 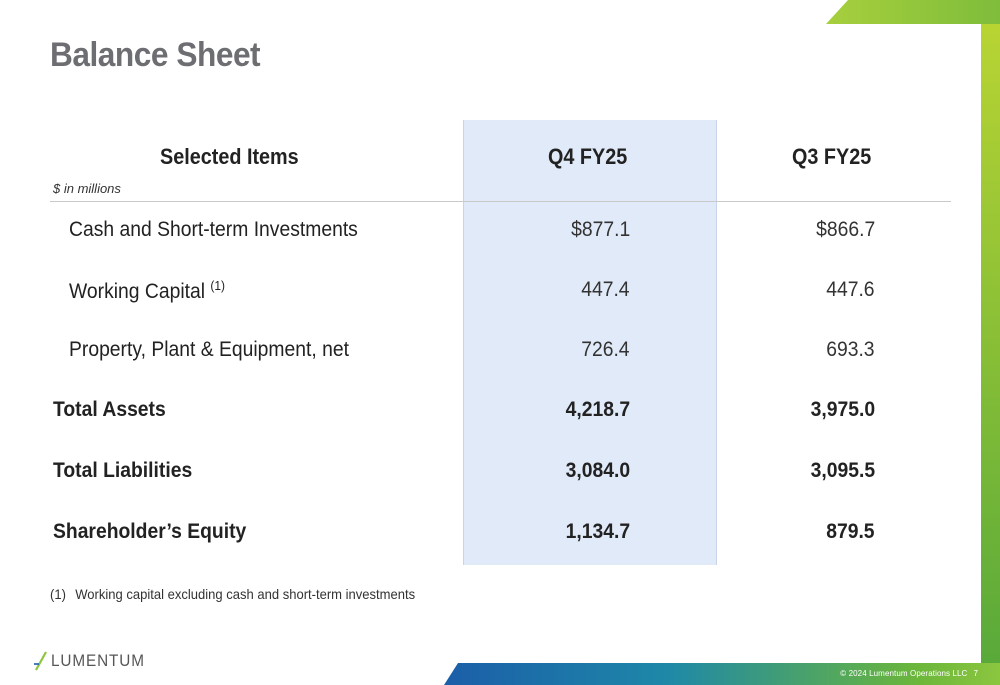 What do you see at coordinates (500, 293) in the screenshot?
I see `table-row: Working Capital (1) 447.4 447.6` at bounding box center [500, 293].